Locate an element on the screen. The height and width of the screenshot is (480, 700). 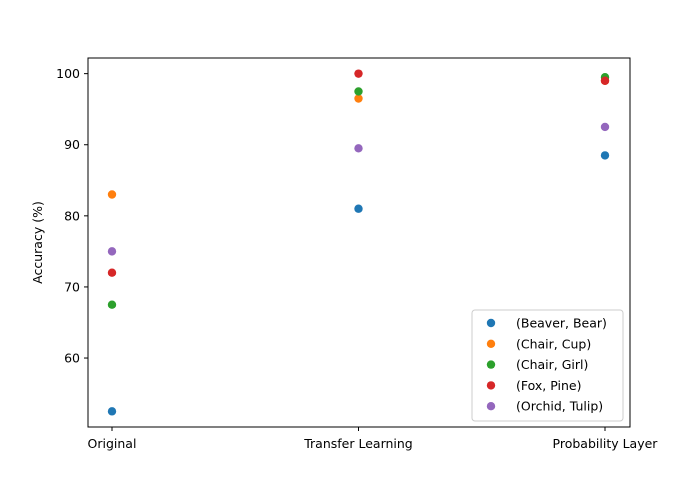
y-tick-label: 70 is located at coordinates (72, 286).